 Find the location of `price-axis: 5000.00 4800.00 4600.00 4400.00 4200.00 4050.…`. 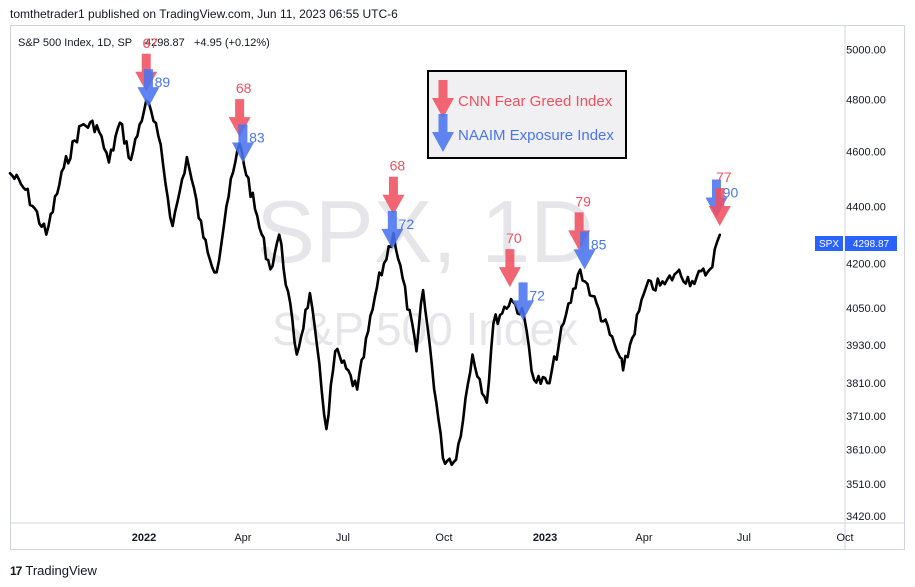

price-axis: 5000.00 4800.00 4600.00 4400.00 4200.00 4050.… is located at coordinates (866, 283).